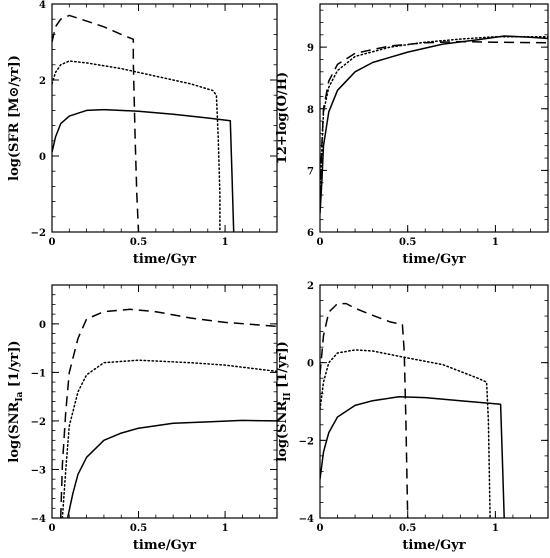 The width and height of the screenshot is (550, 558). Describe the element at coordinates (310, 233) in the screenshot. I see `y-tick-label: 6` at that location.